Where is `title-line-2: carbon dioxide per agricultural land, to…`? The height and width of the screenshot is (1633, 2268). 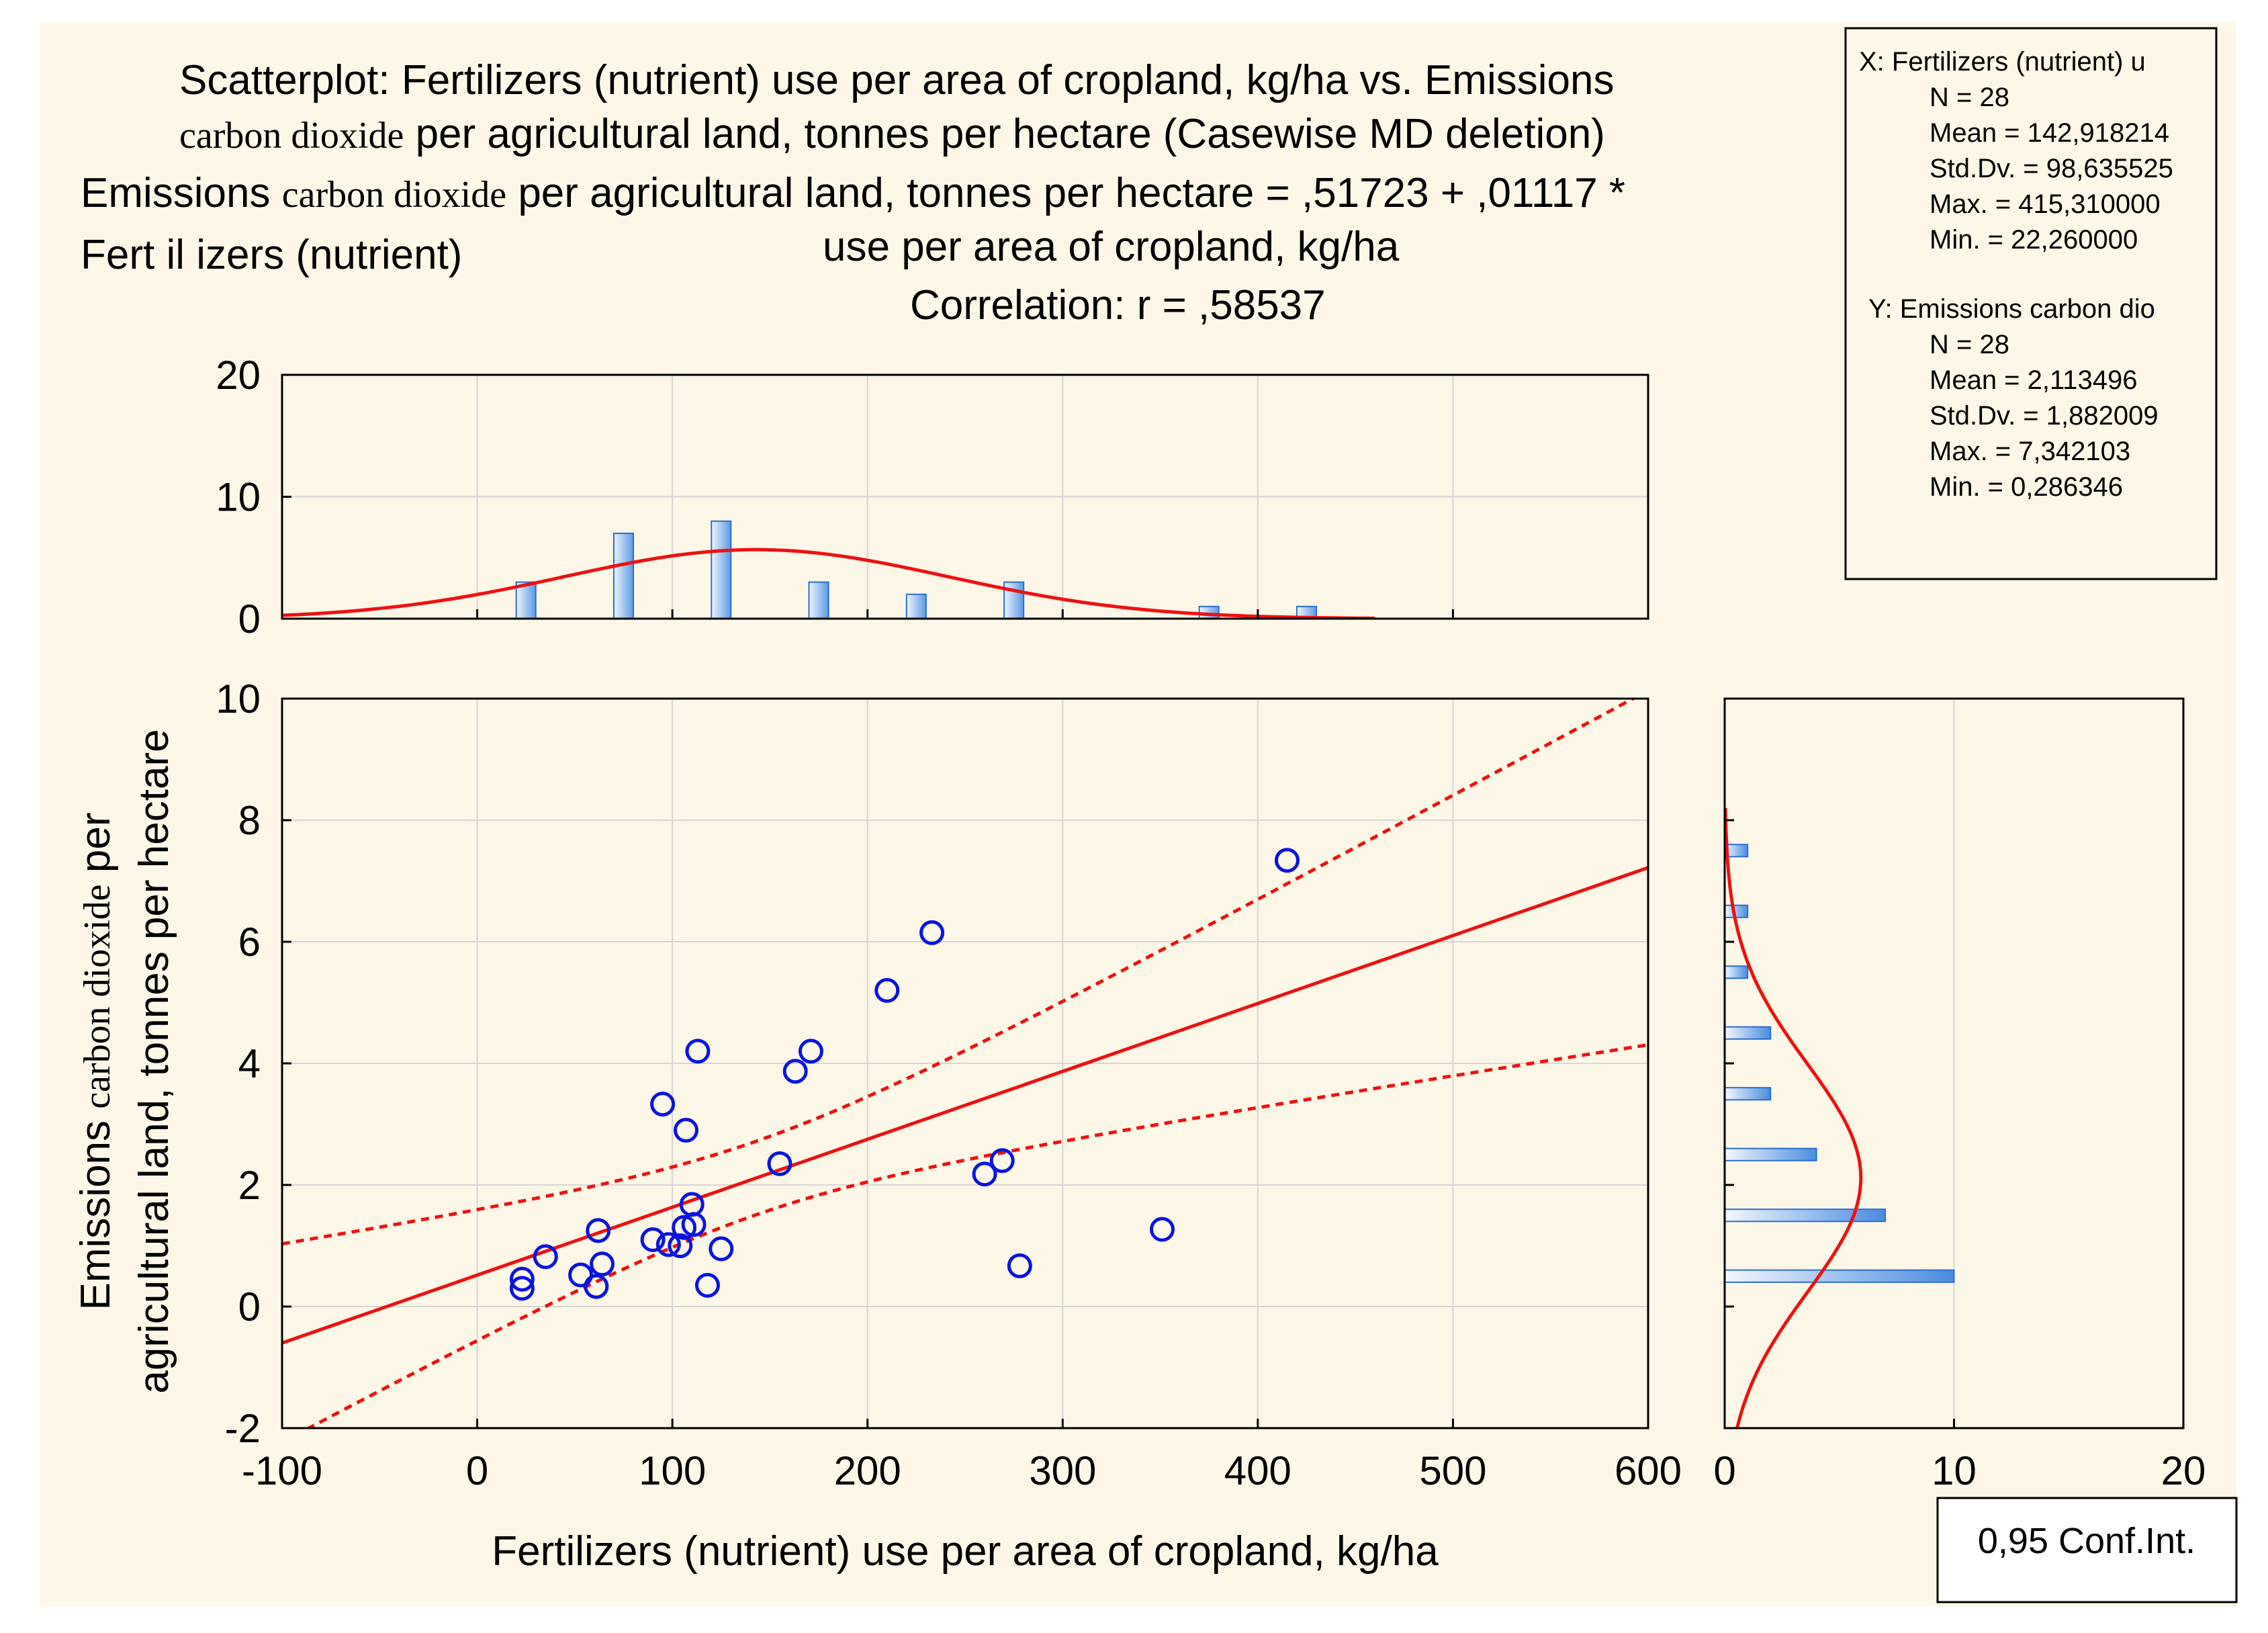 title-line-2: carbon dioxide per agricultural land, to… is located at coordinates (892, 134).